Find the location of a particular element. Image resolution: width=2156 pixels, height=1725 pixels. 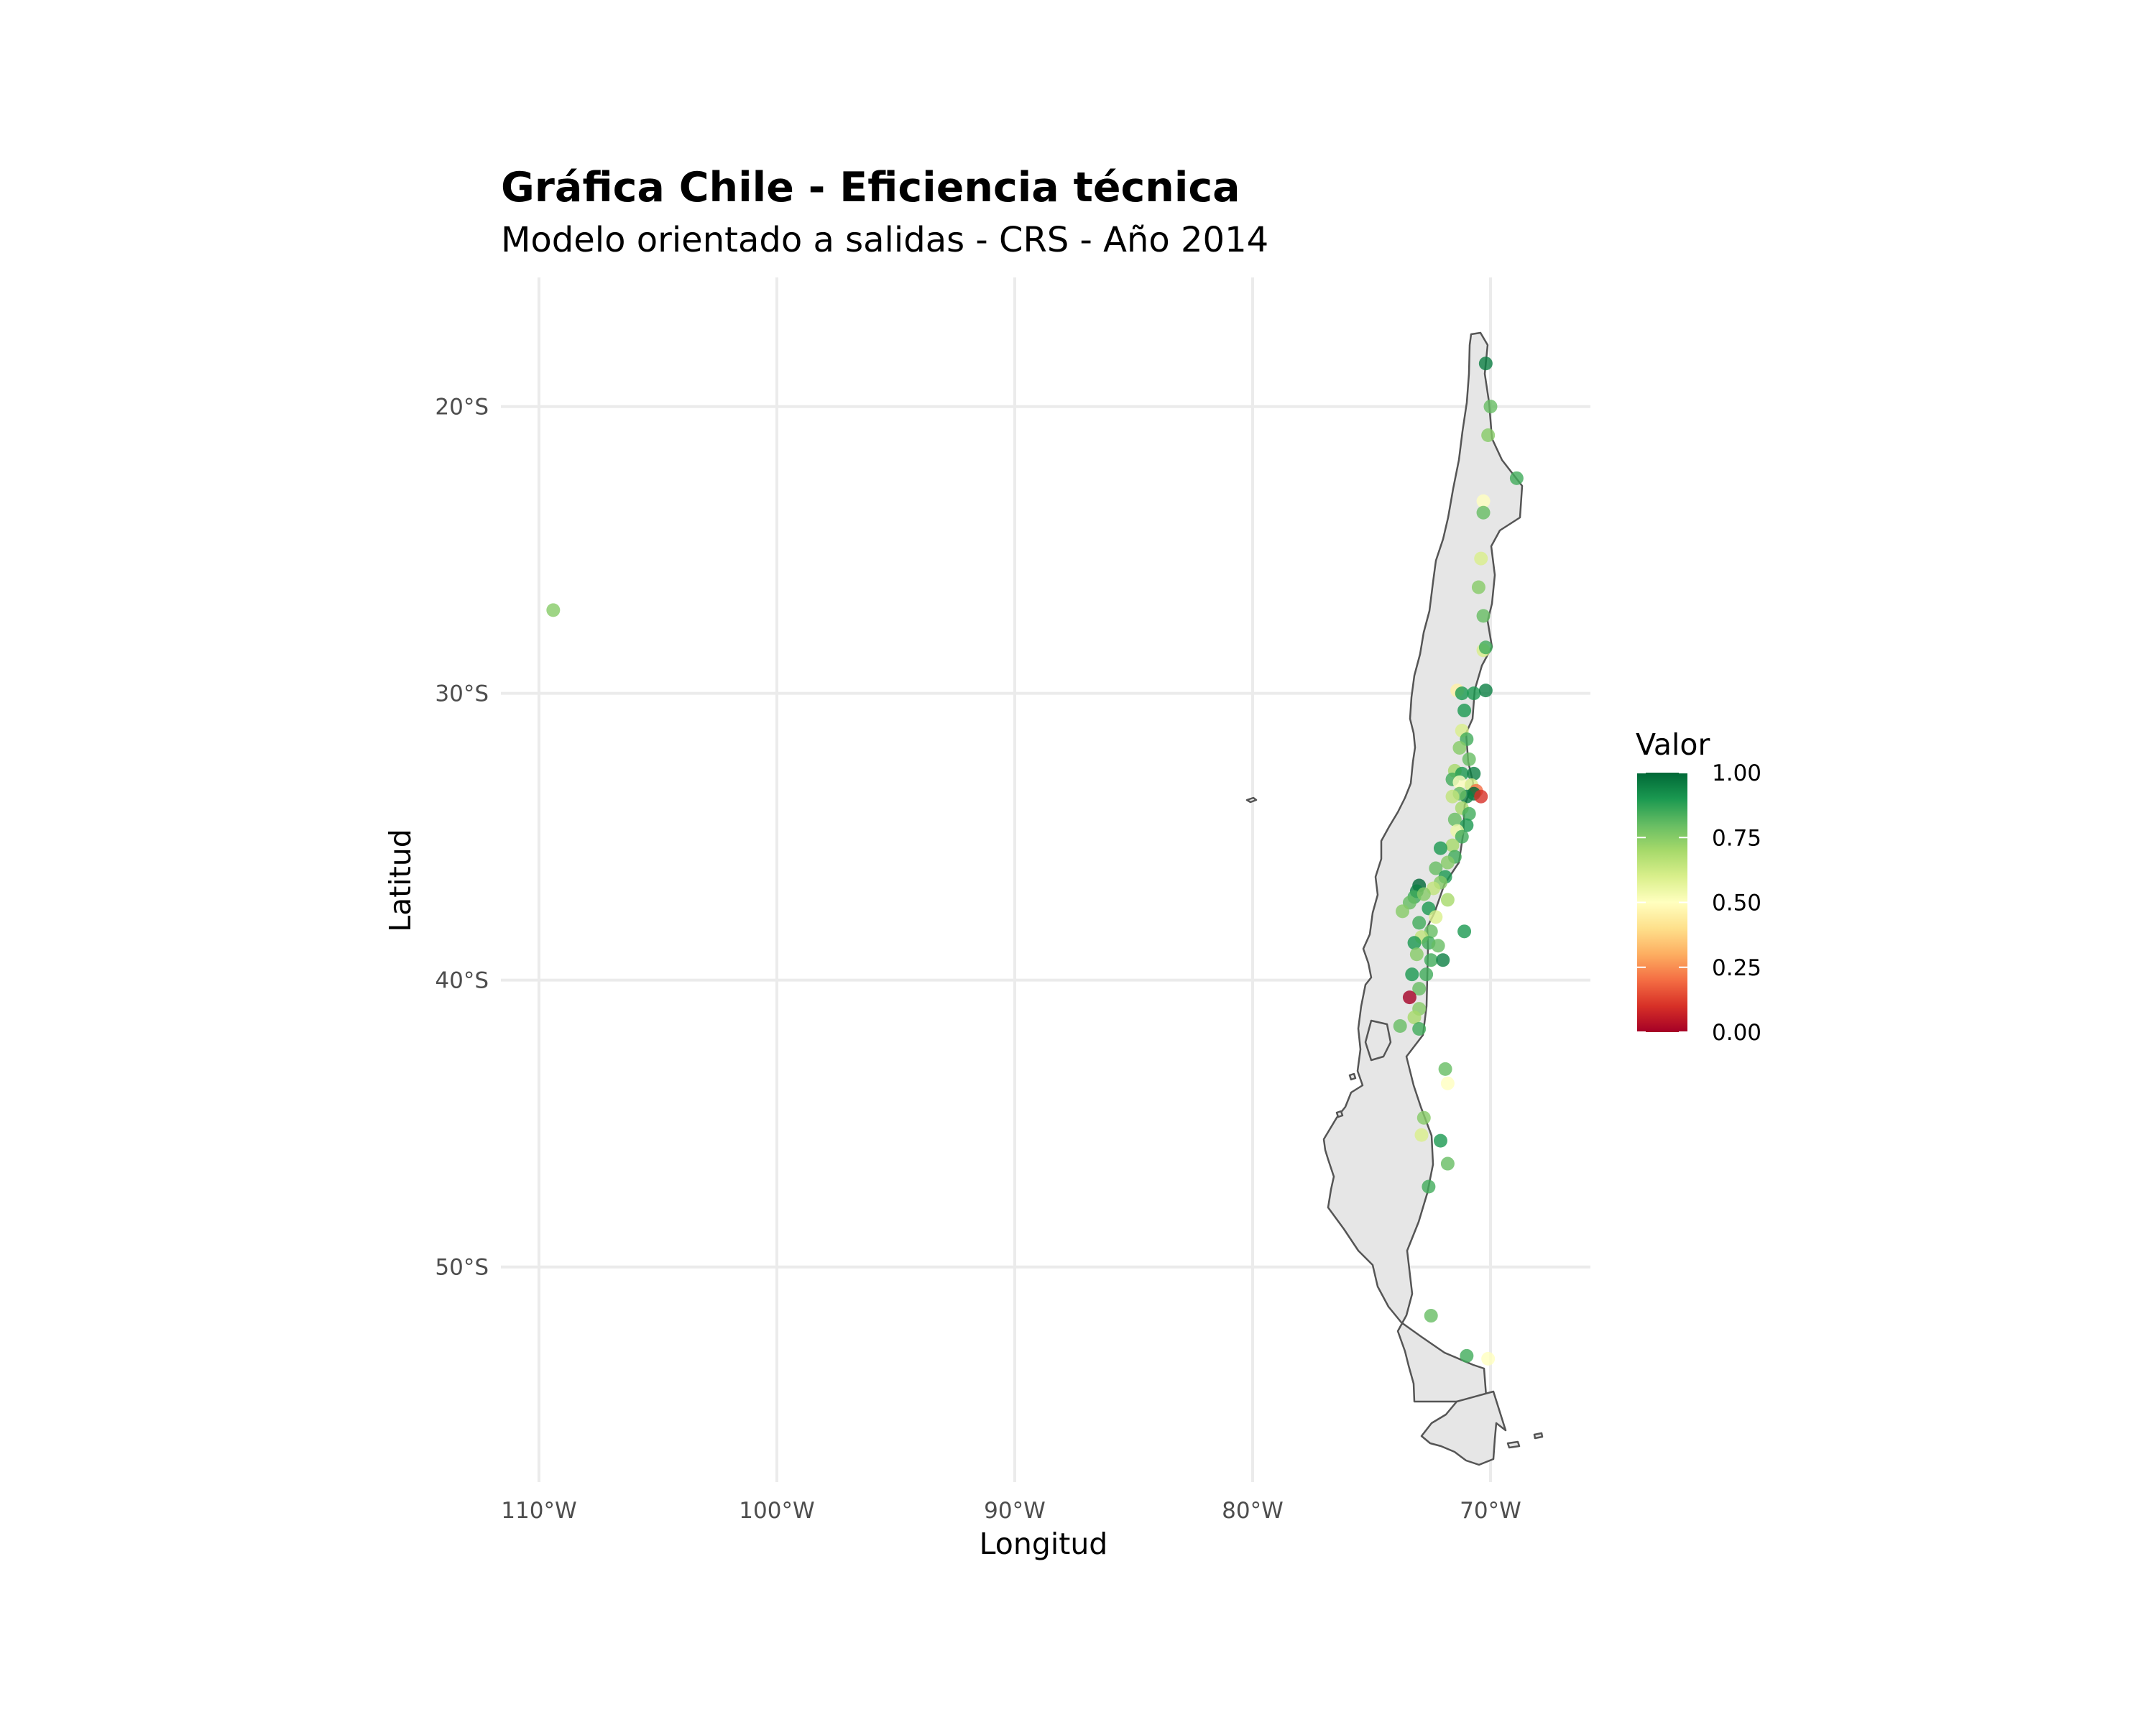

y-tick-label: 30°S is located at coordinates (462, 694).